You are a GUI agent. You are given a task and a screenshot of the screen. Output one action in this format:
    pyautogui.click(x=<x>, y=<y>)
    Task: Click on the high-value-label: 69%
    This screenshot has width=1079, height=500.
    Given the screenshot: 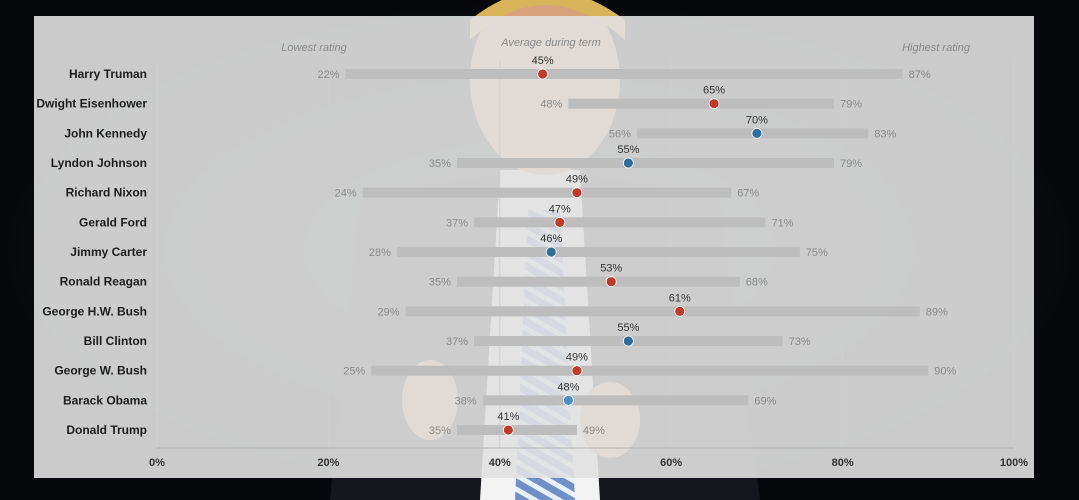 What is the action you would take?
    pyautogui.click(x=765, y=401)
    